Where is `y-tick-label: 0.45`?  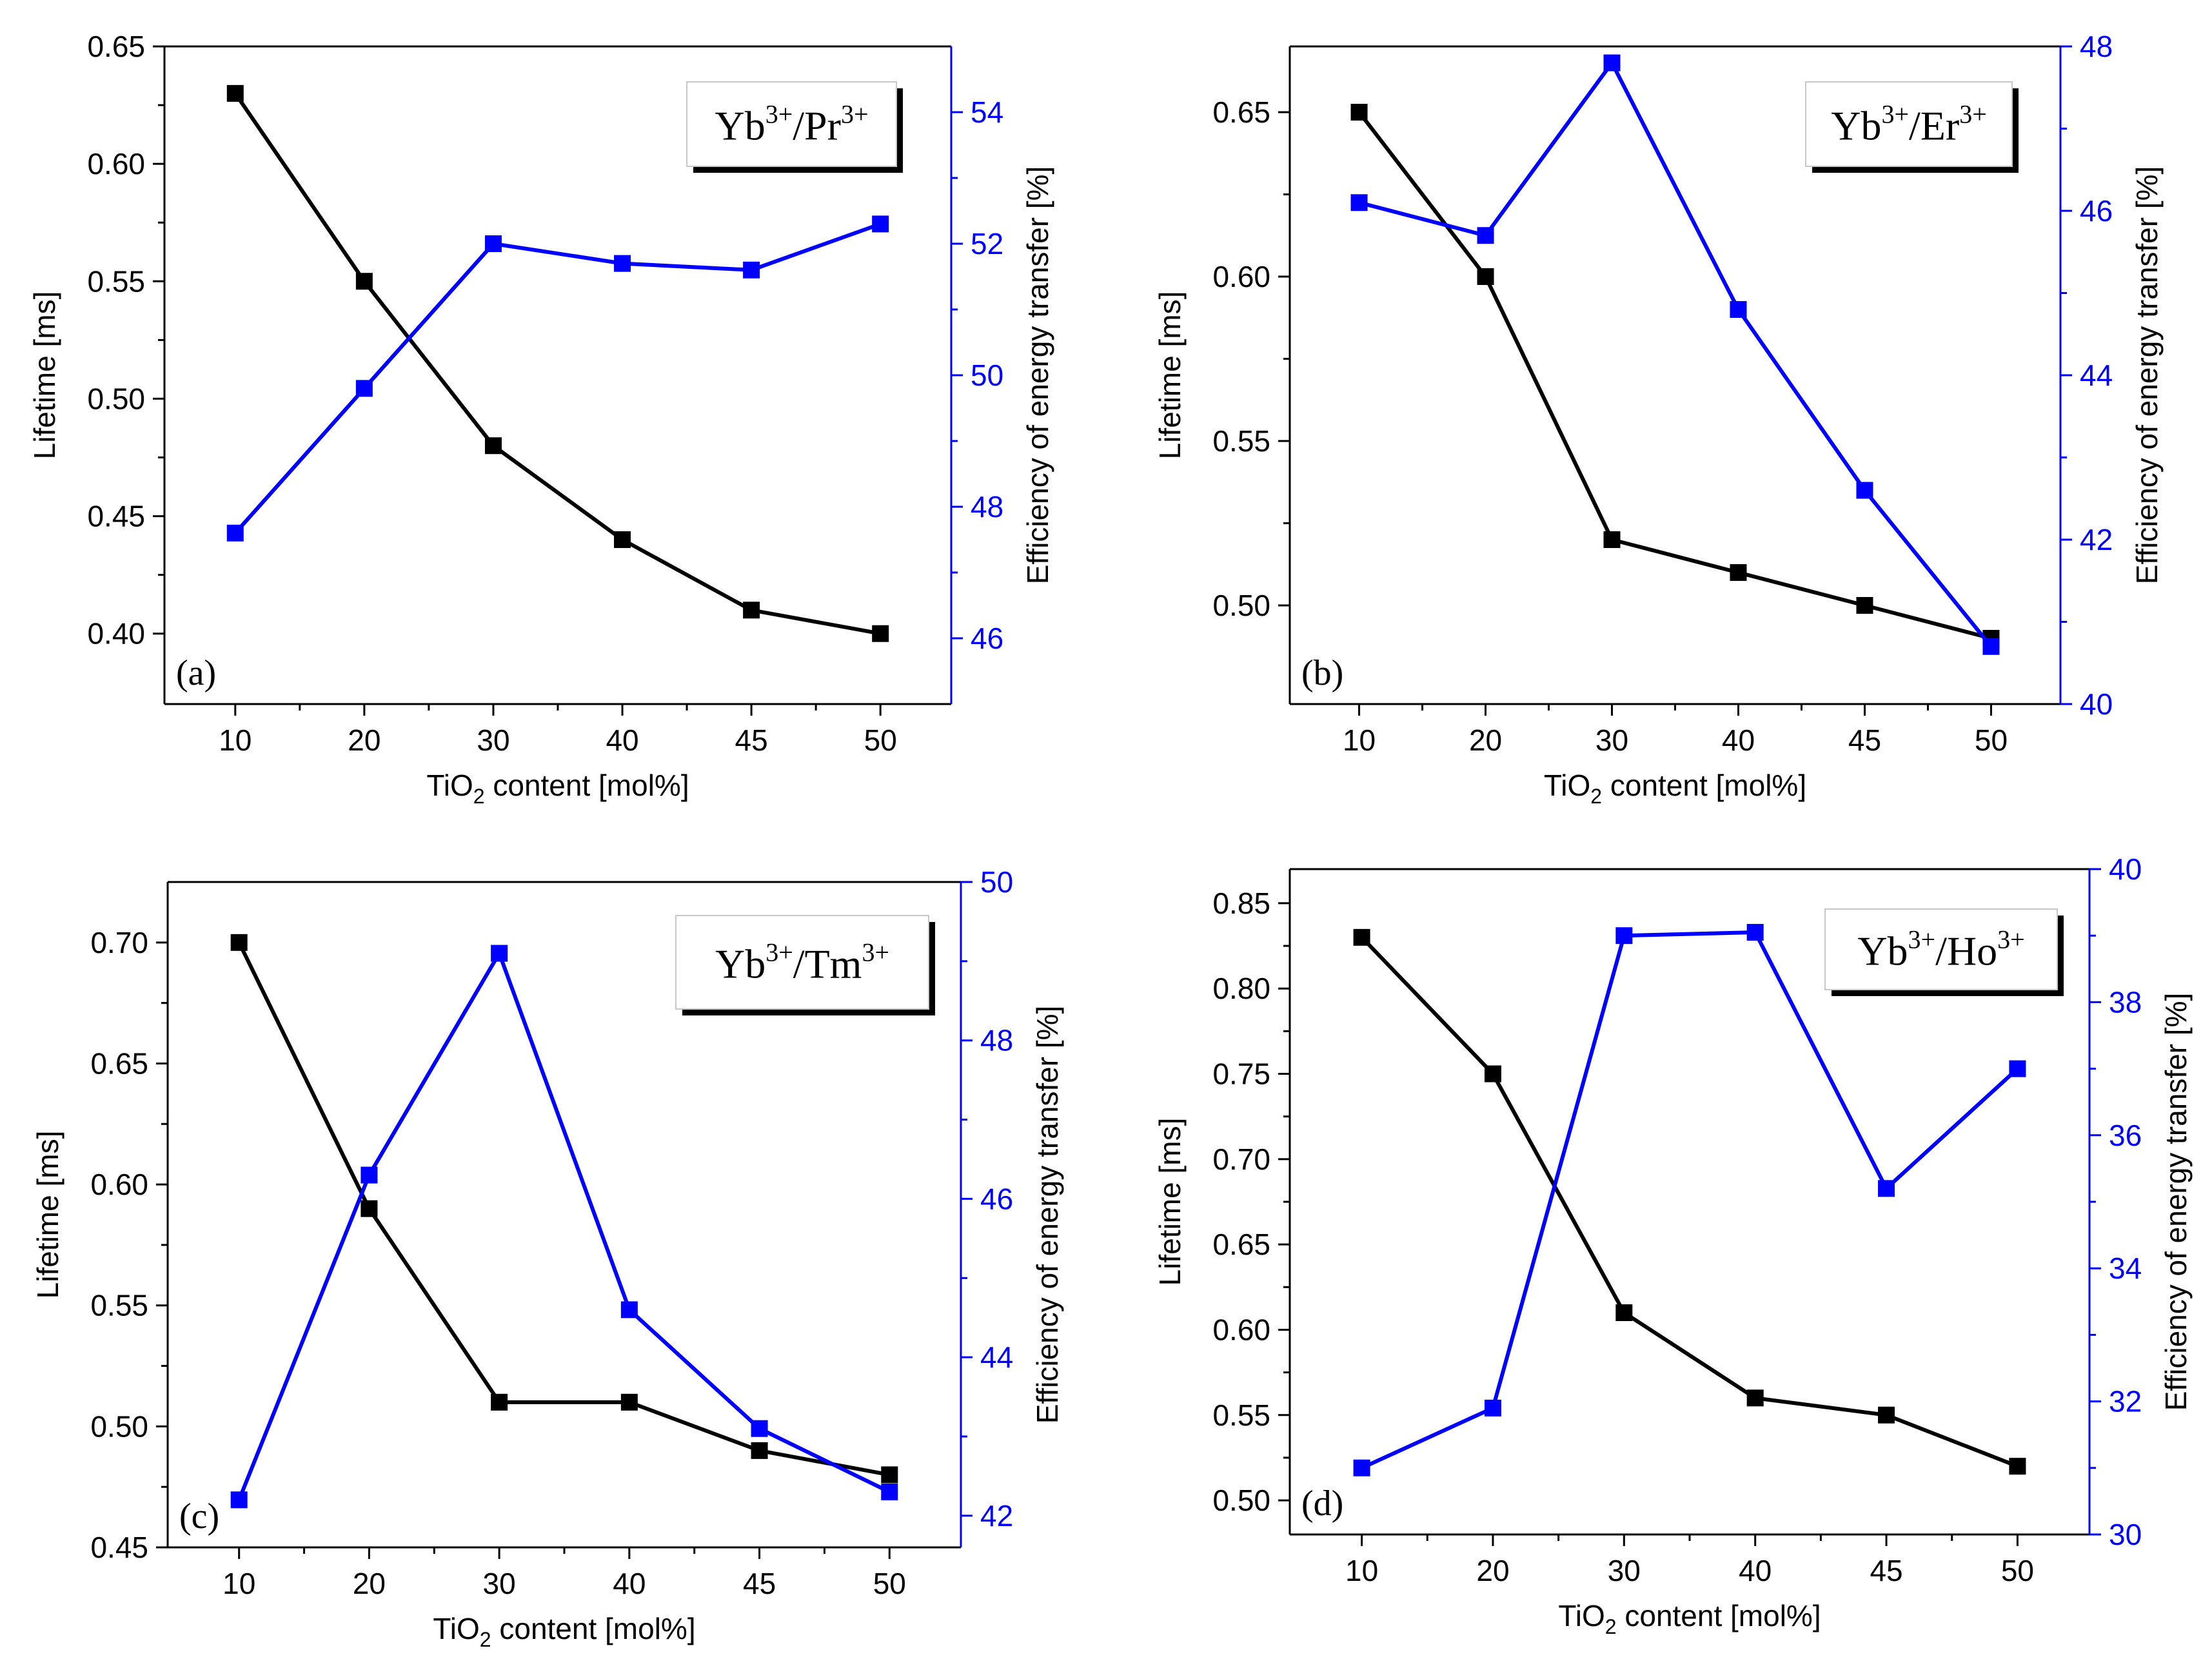
y-tick-label: 0.45 is located at coordinates (119, 1547).